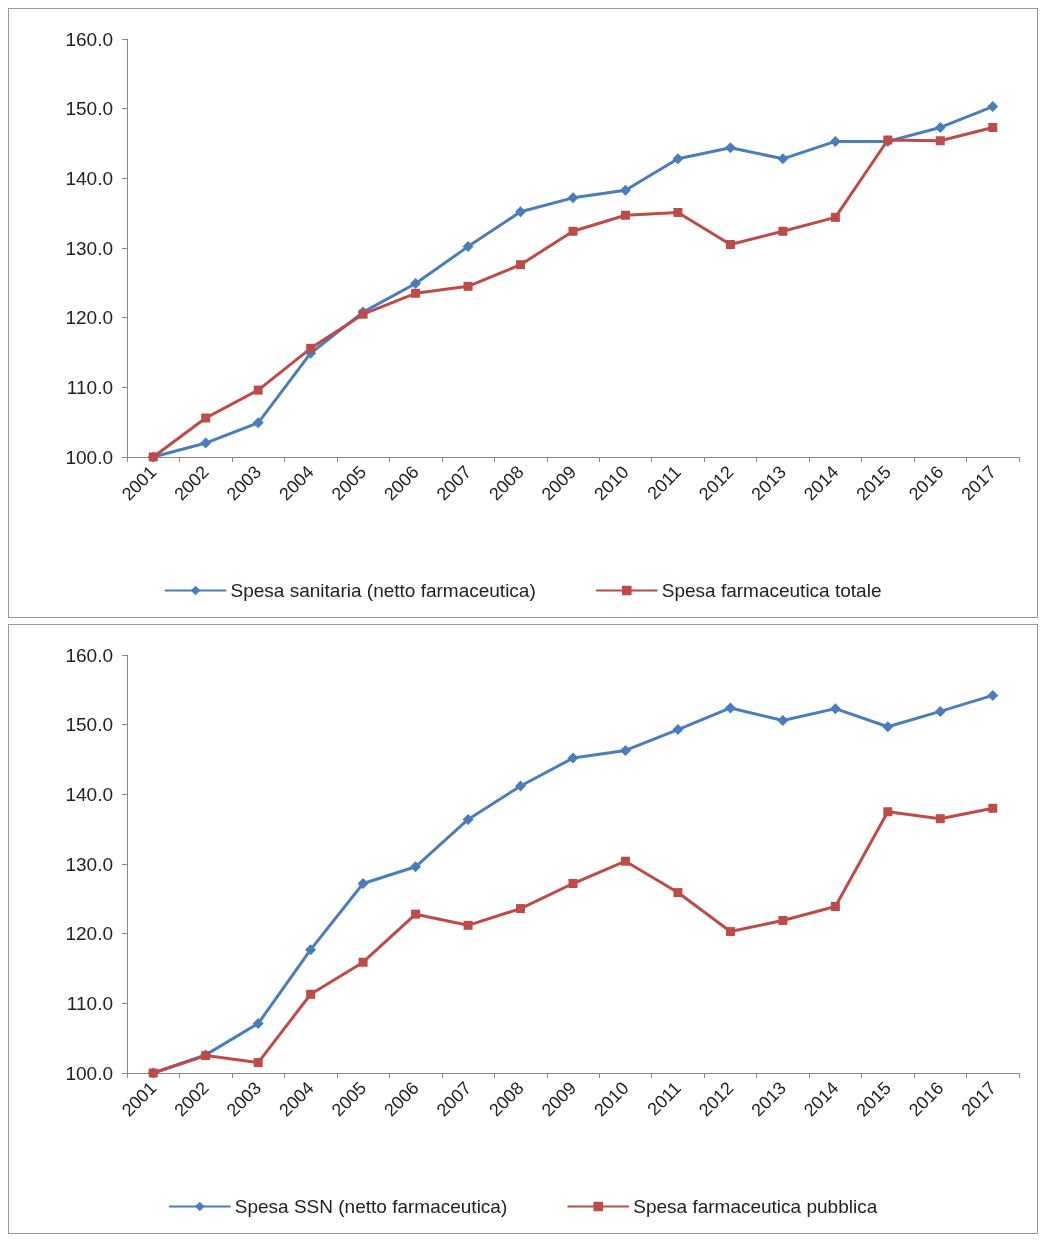 Image resolution: width=1046 pixels, height=1251 pixels. What do you see at coordinates (755, 1206) in the screenshot?
I see `legend-label: Spesa farmaceutica pubblica` at bounding box center [755, 1206].